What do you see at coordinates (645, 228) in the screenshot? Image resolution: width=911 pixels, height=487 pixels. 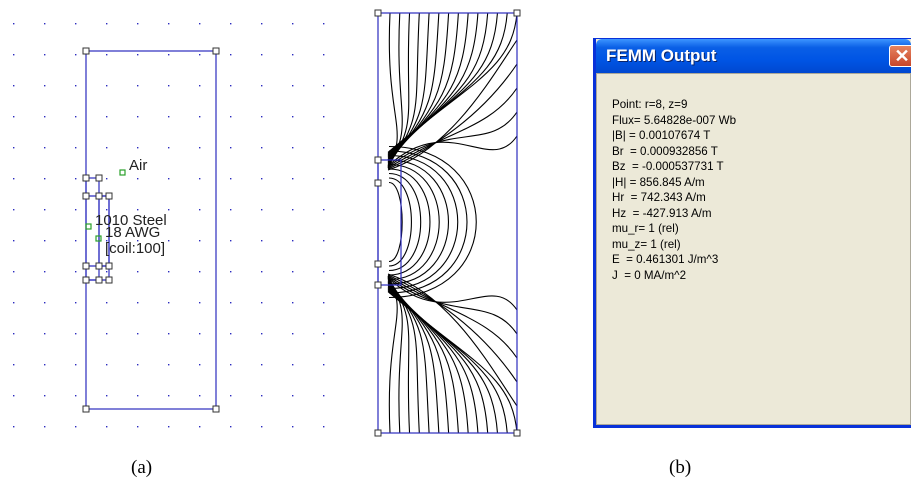 I see `output-line: mu_r= 1 (rel)` at bounding box center [645, 228].